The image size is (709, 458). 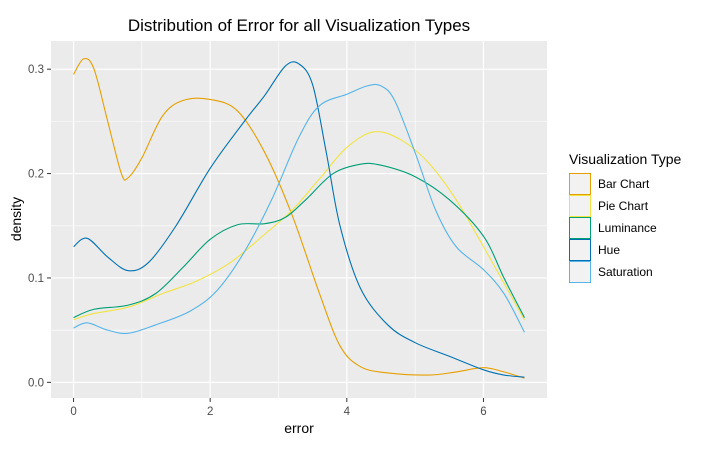 I want to click on x-tick-label: 6, so click(x=483, y=412).